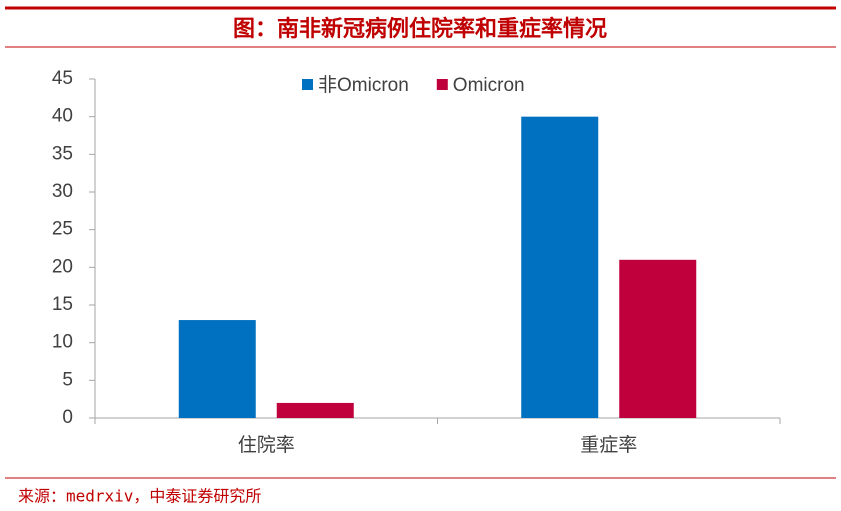  Describe the element at coordinates (266, 445) in the screenshot. I see `x-tick-label: 住院率` at that location.